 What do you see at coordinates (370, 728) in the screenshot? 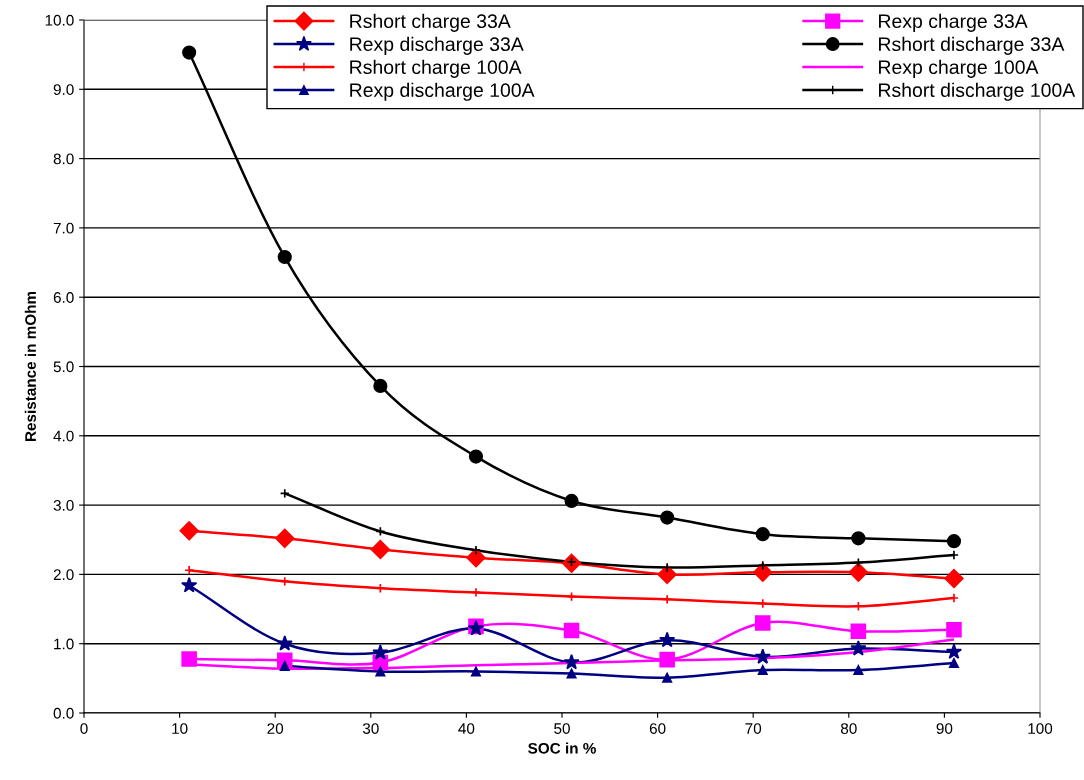
I see `x-tick-label: 30` at bounding box center [370, 728].